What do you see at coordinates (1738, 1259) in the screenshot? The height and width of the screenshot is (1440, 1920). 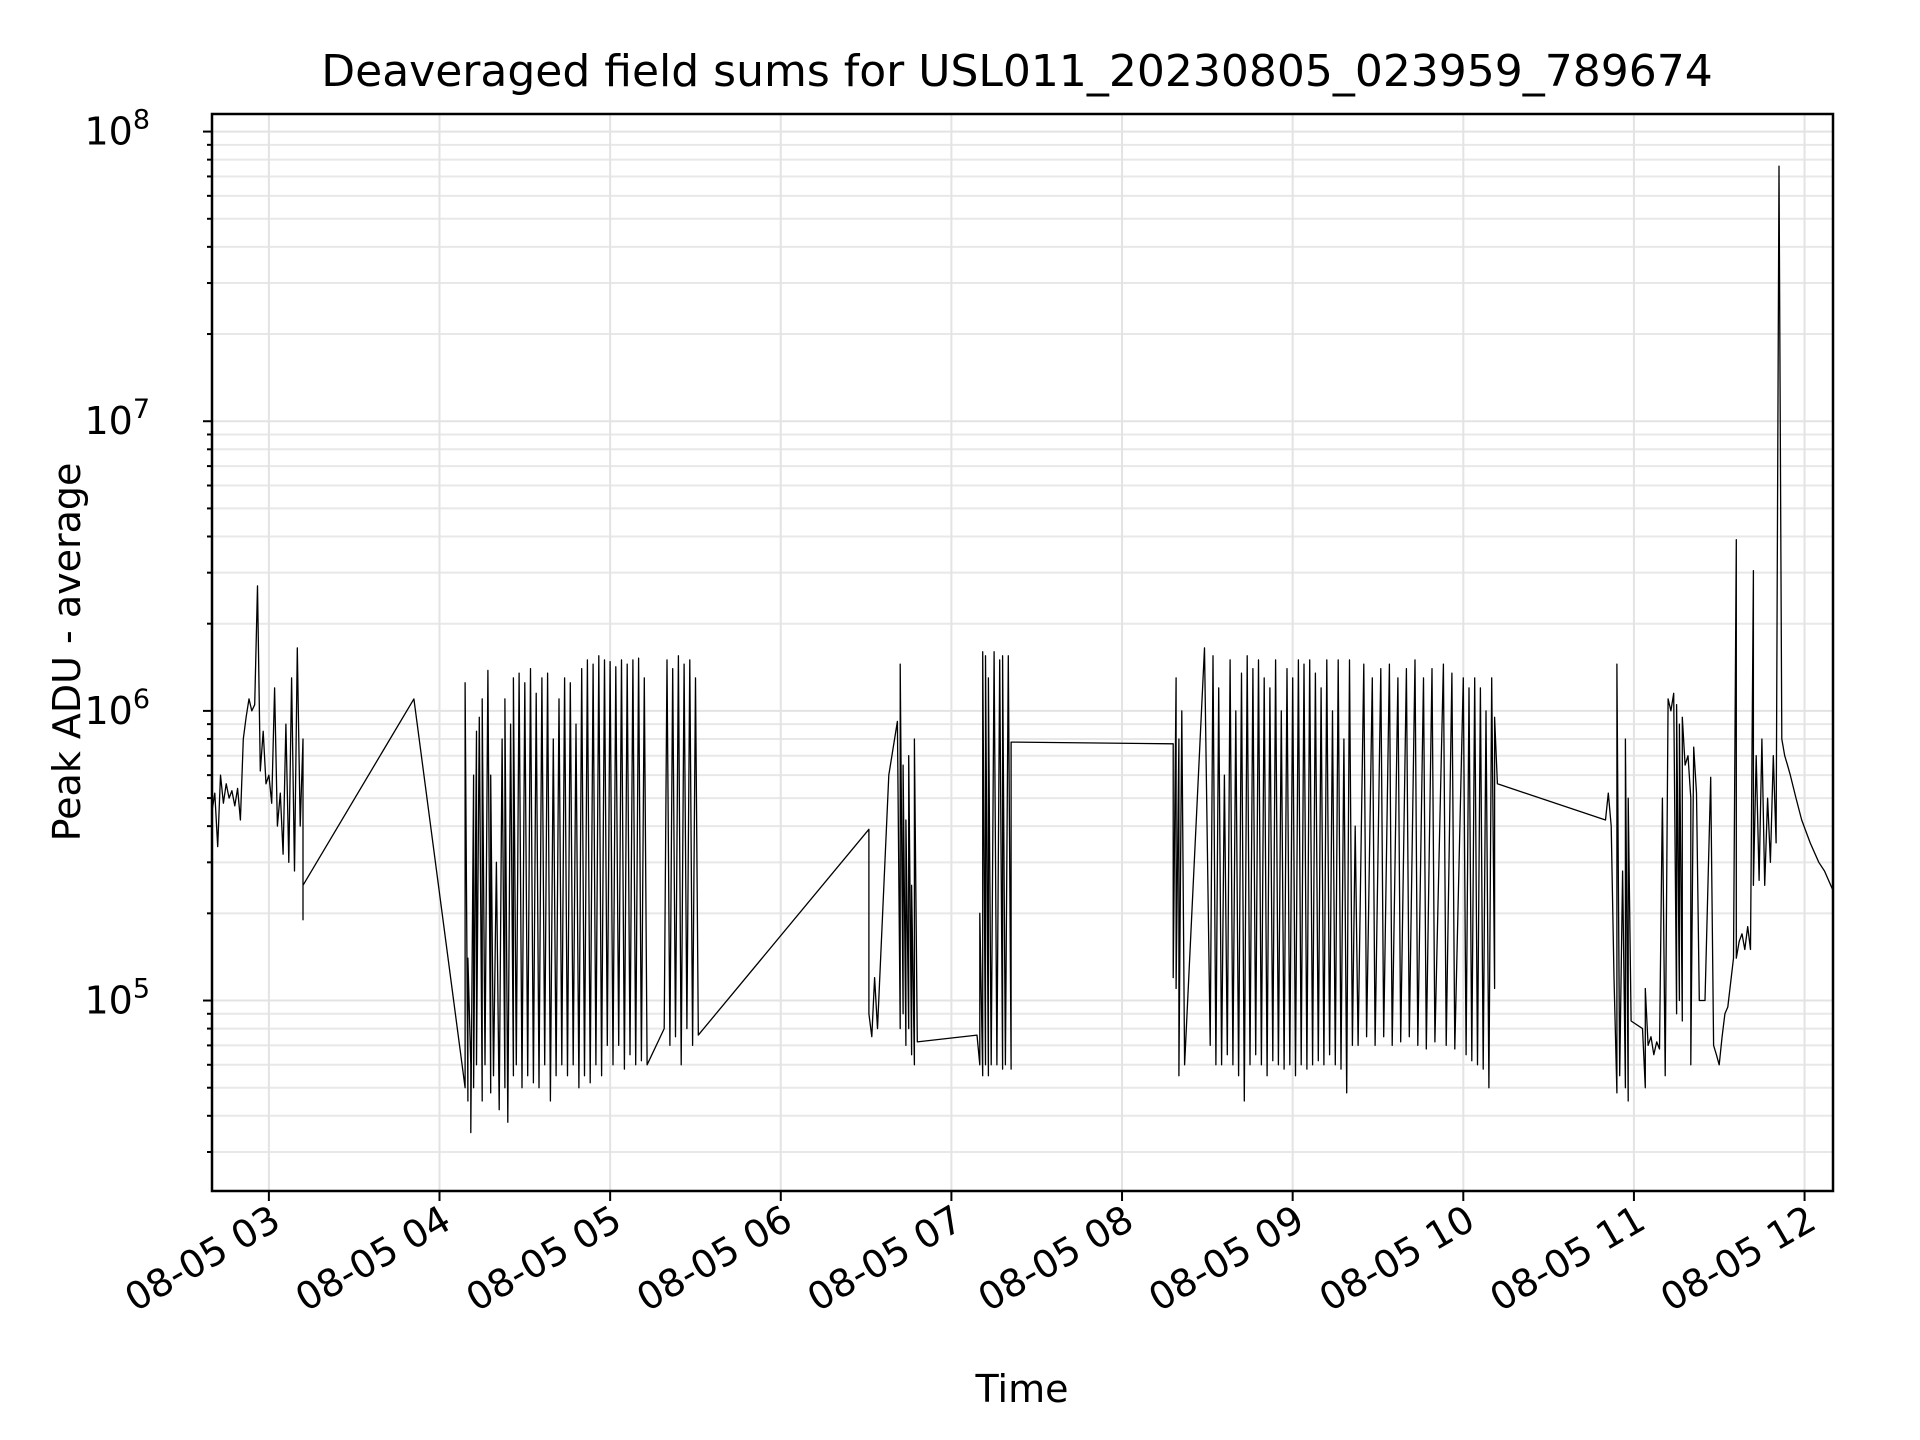 I see `x-tick-label: 08-05 12` at bounding box center [1738, 1259].